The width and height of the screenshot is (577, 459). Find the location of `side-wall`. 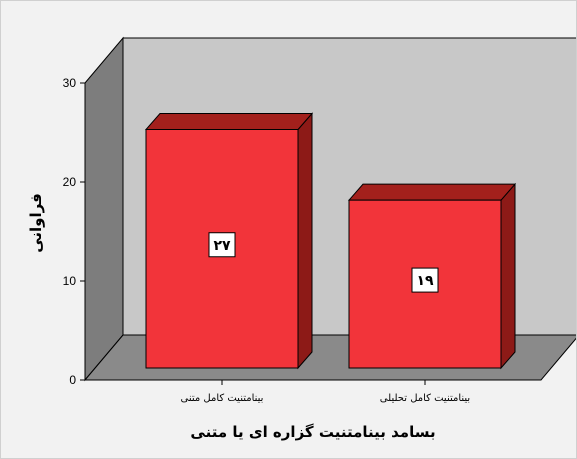

side-wall is located at coordinates (104, 209).